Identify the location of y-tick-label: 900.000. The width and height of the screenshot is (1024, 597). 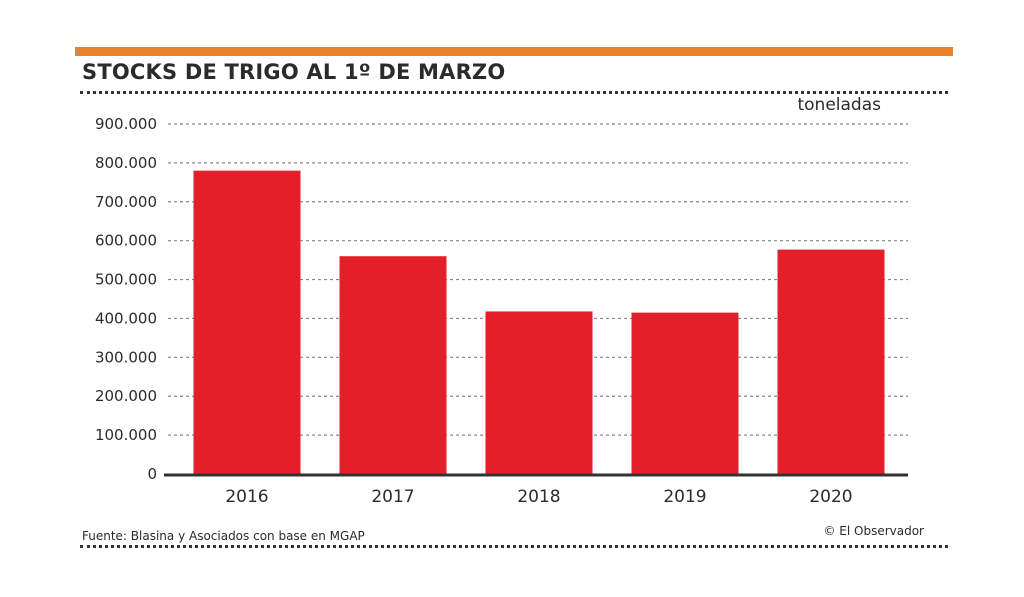
(126, 124).